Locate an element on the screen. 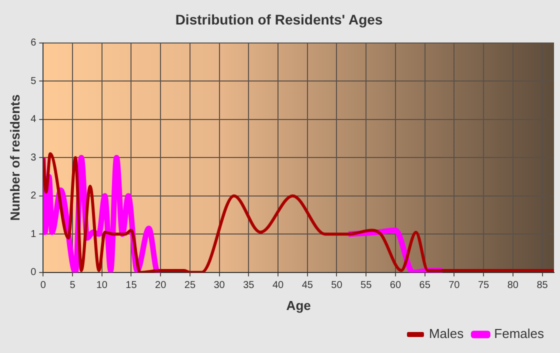 This screenshot has height=353, width=560. x-tick-label: 5 is located at coordinates (73, 286).